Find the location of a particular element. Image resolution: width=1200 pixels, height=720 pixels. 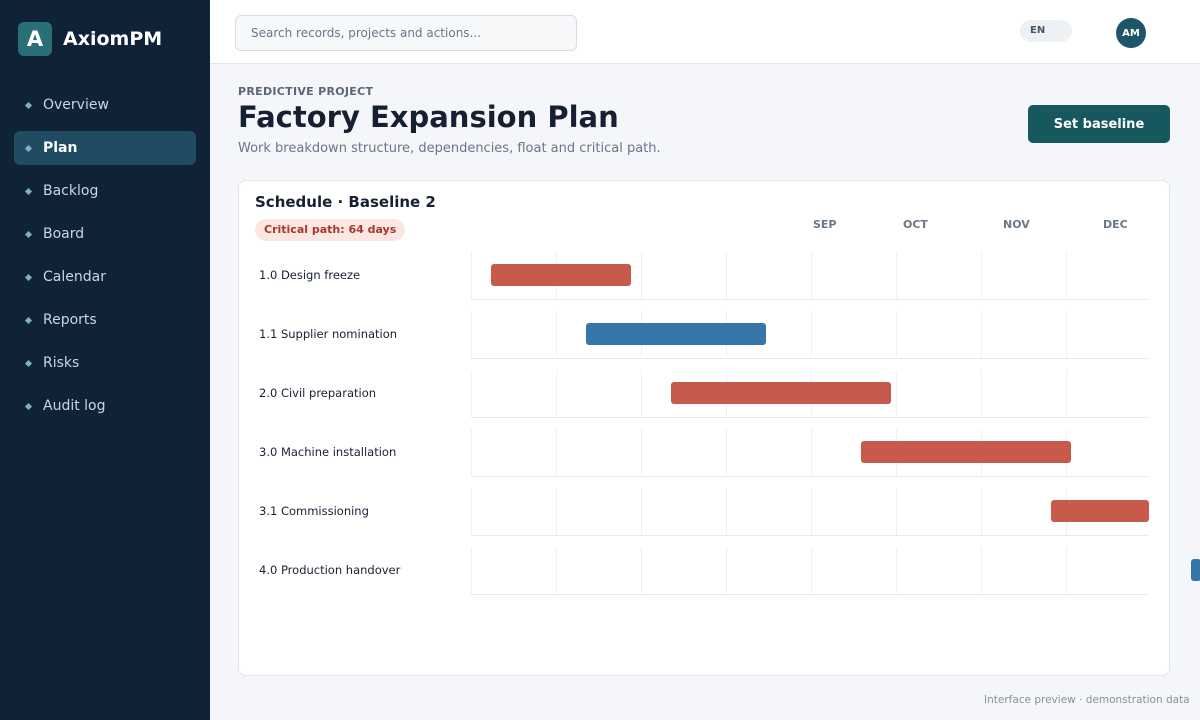

app-name: AxiomPM is located at coordinates (113, 39).